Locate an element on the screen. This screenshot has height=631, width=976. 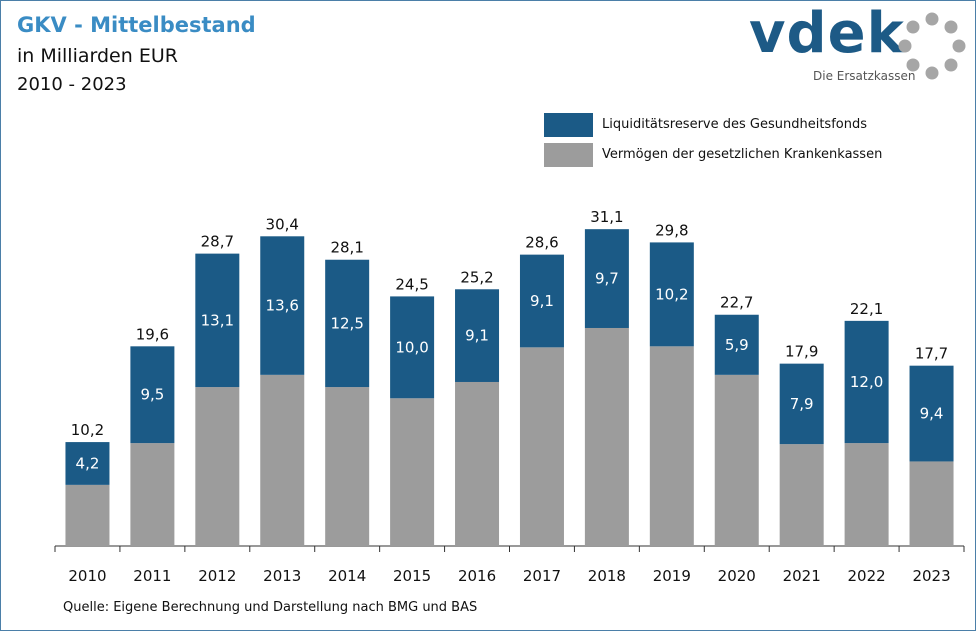
total-label-2023: 17,7 is located at coordinates (931, 354).